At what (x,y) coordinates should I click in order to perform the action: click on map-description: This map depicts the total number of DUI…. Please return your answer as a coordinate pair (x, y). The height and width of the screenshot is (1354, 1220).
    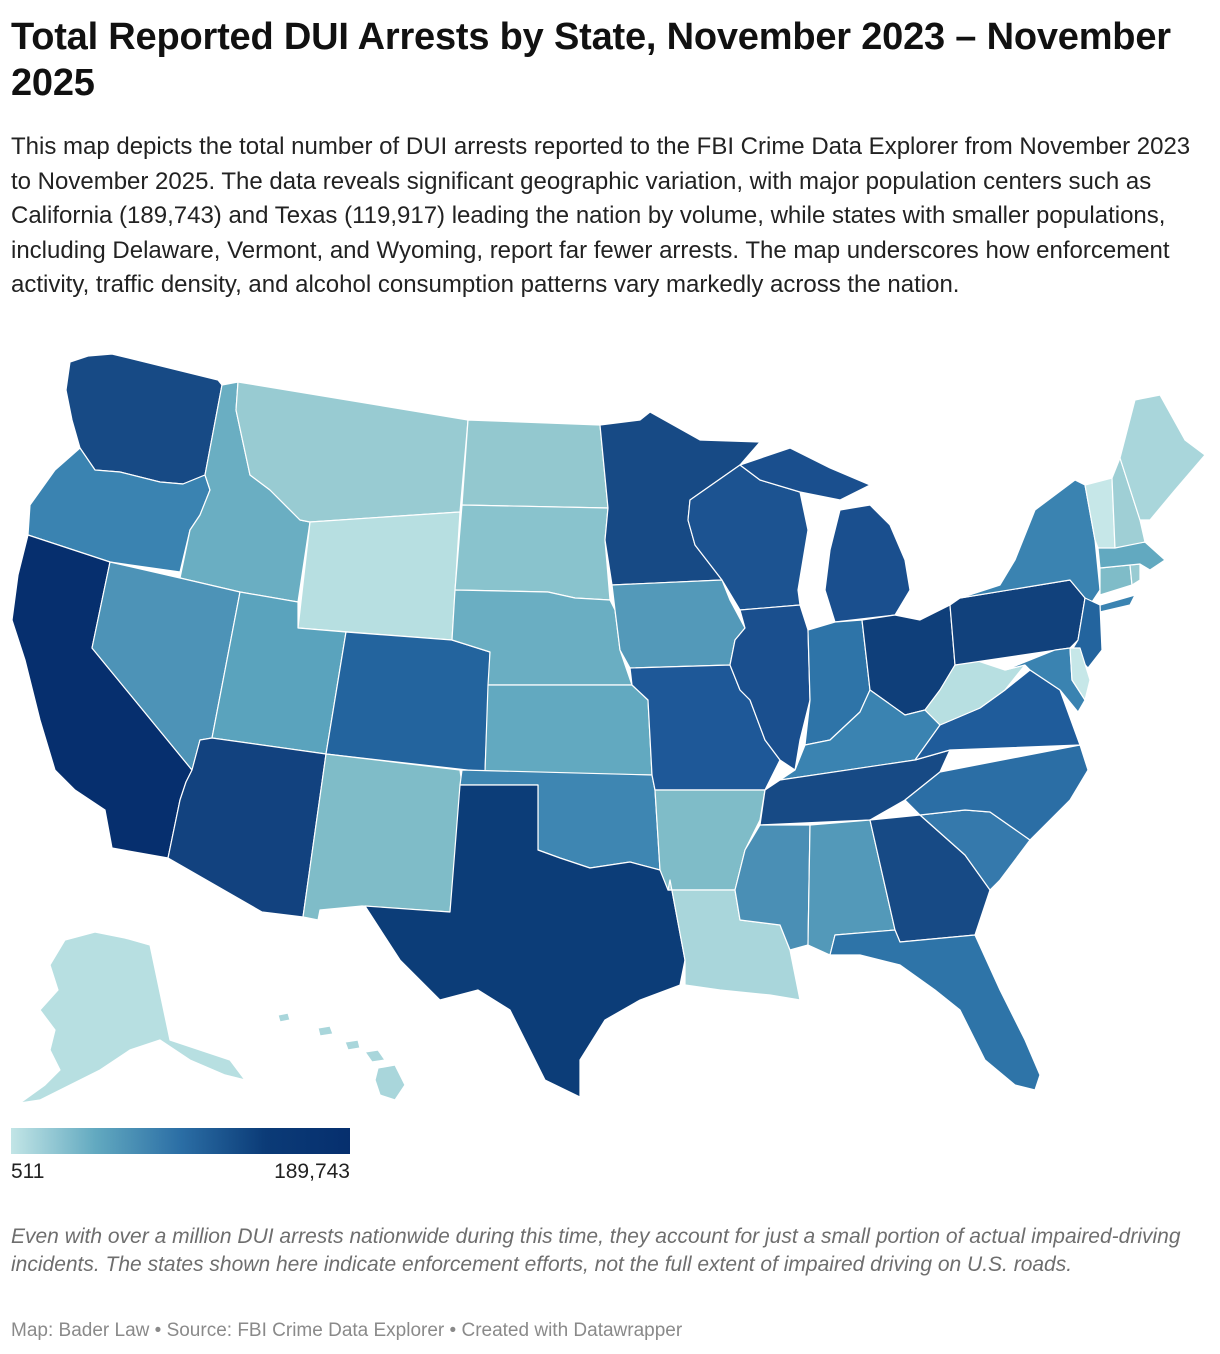
    Looking at the image, I should click on (601, 215).